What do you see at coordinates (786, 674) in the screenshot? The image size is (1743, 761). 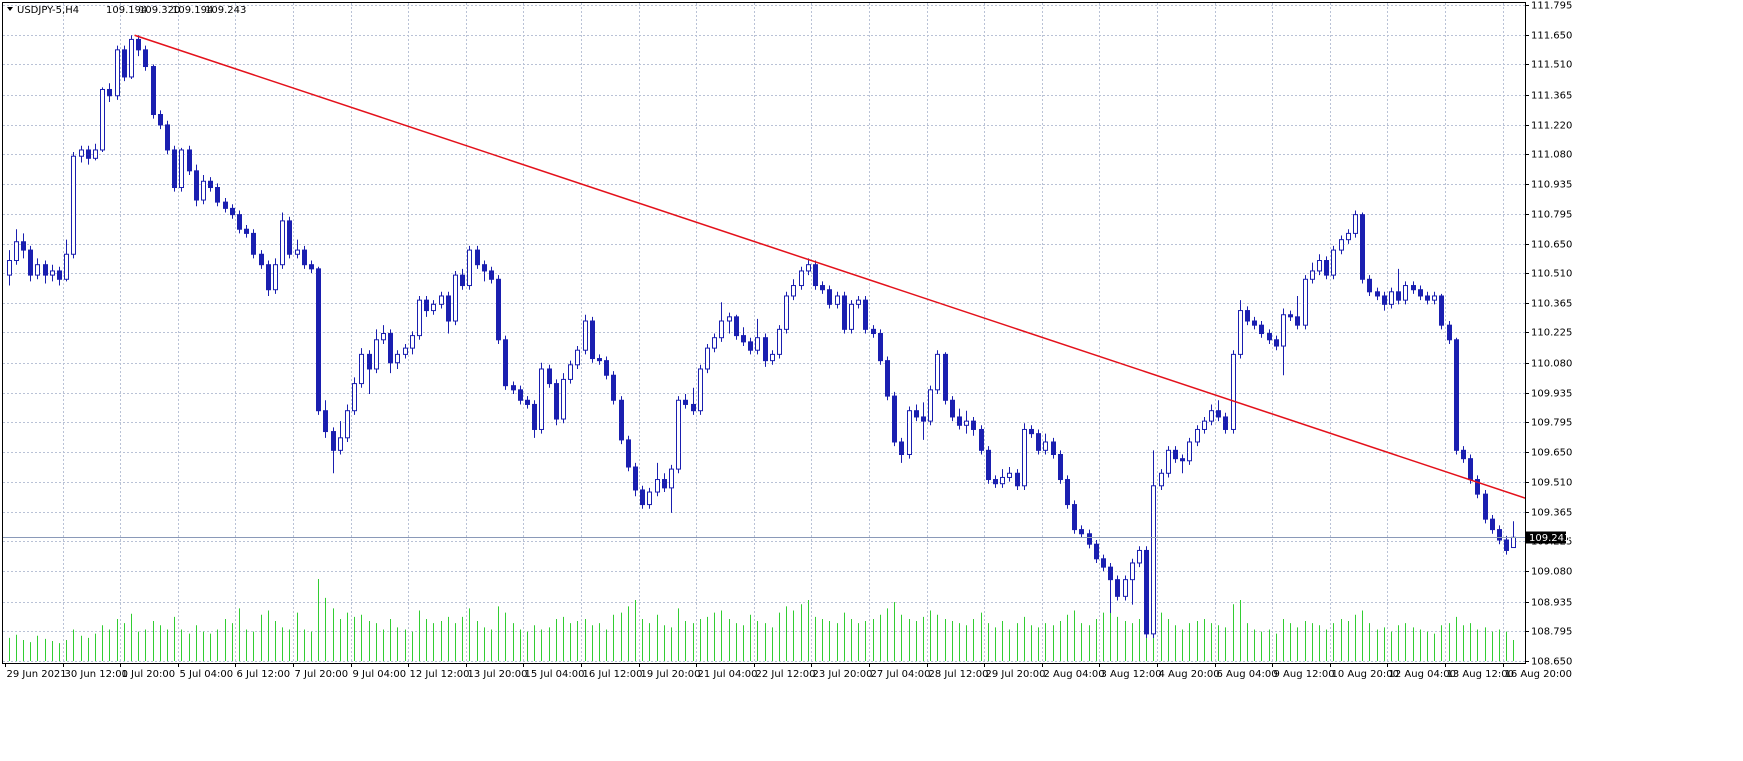 I see `x-tick-label: 22 Jul 12:00` at bounding box center [786, 674].